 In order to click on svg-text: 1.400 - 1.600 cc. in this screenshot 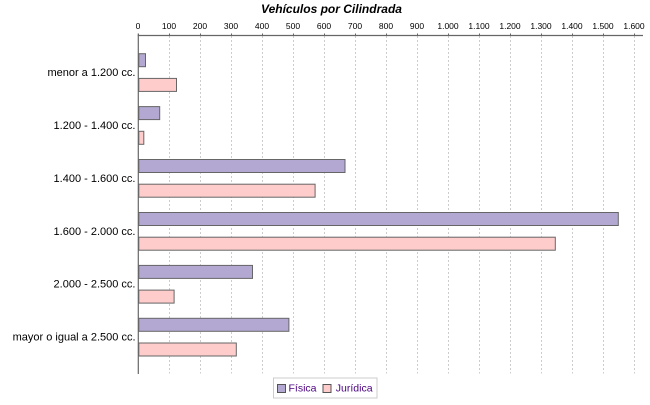, I will do `click(95, 179)`.